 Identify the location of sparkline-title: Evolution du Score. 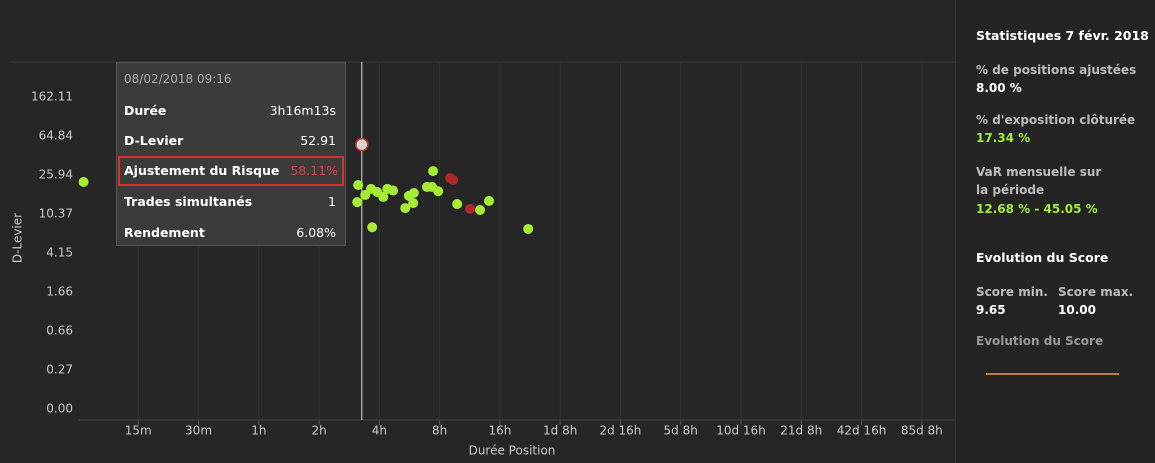
(1040, 341).